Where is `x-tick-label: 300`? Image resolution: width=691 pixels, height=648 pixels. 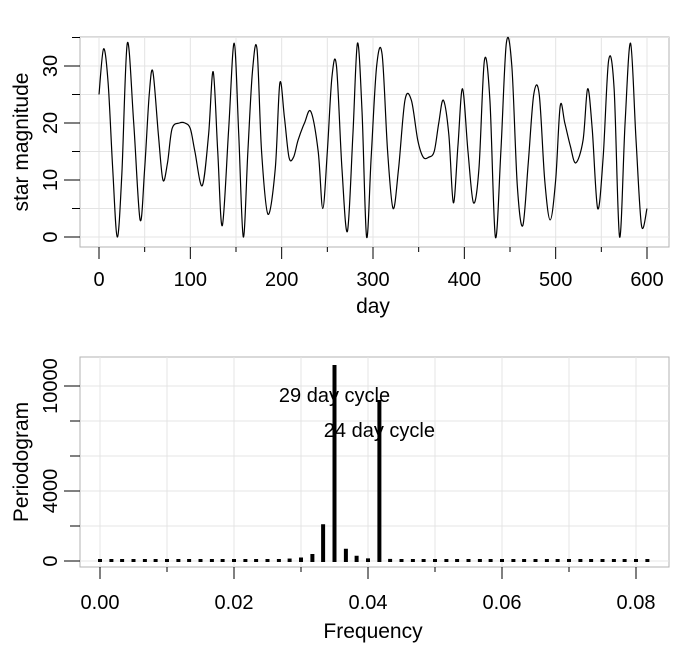 x-tick-label: 300 is located at coordinates (372, 280).